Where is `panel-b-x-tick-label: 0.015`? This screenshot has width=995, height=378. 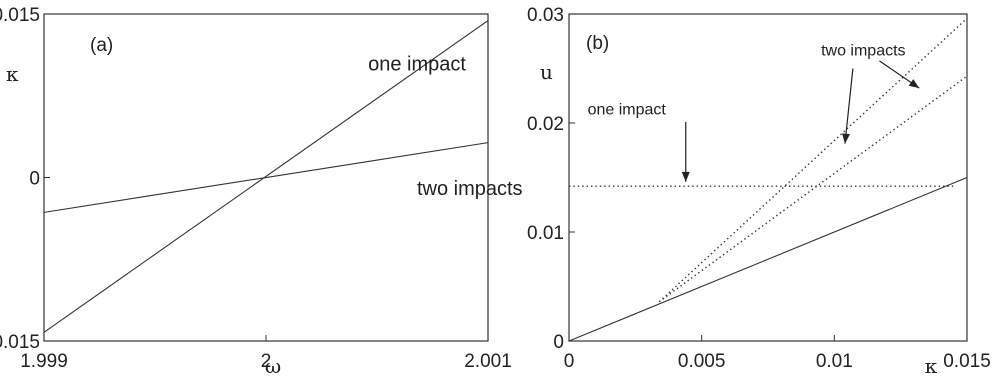 panel-b-x-tick-label: 0.015 is located at coordinates (967, 361).